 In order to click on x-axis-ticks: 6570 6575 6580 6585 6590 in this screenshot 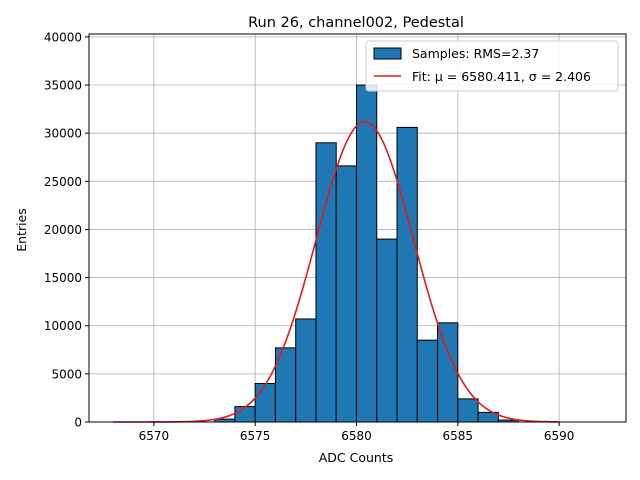, I will do `click(357, 432)`.